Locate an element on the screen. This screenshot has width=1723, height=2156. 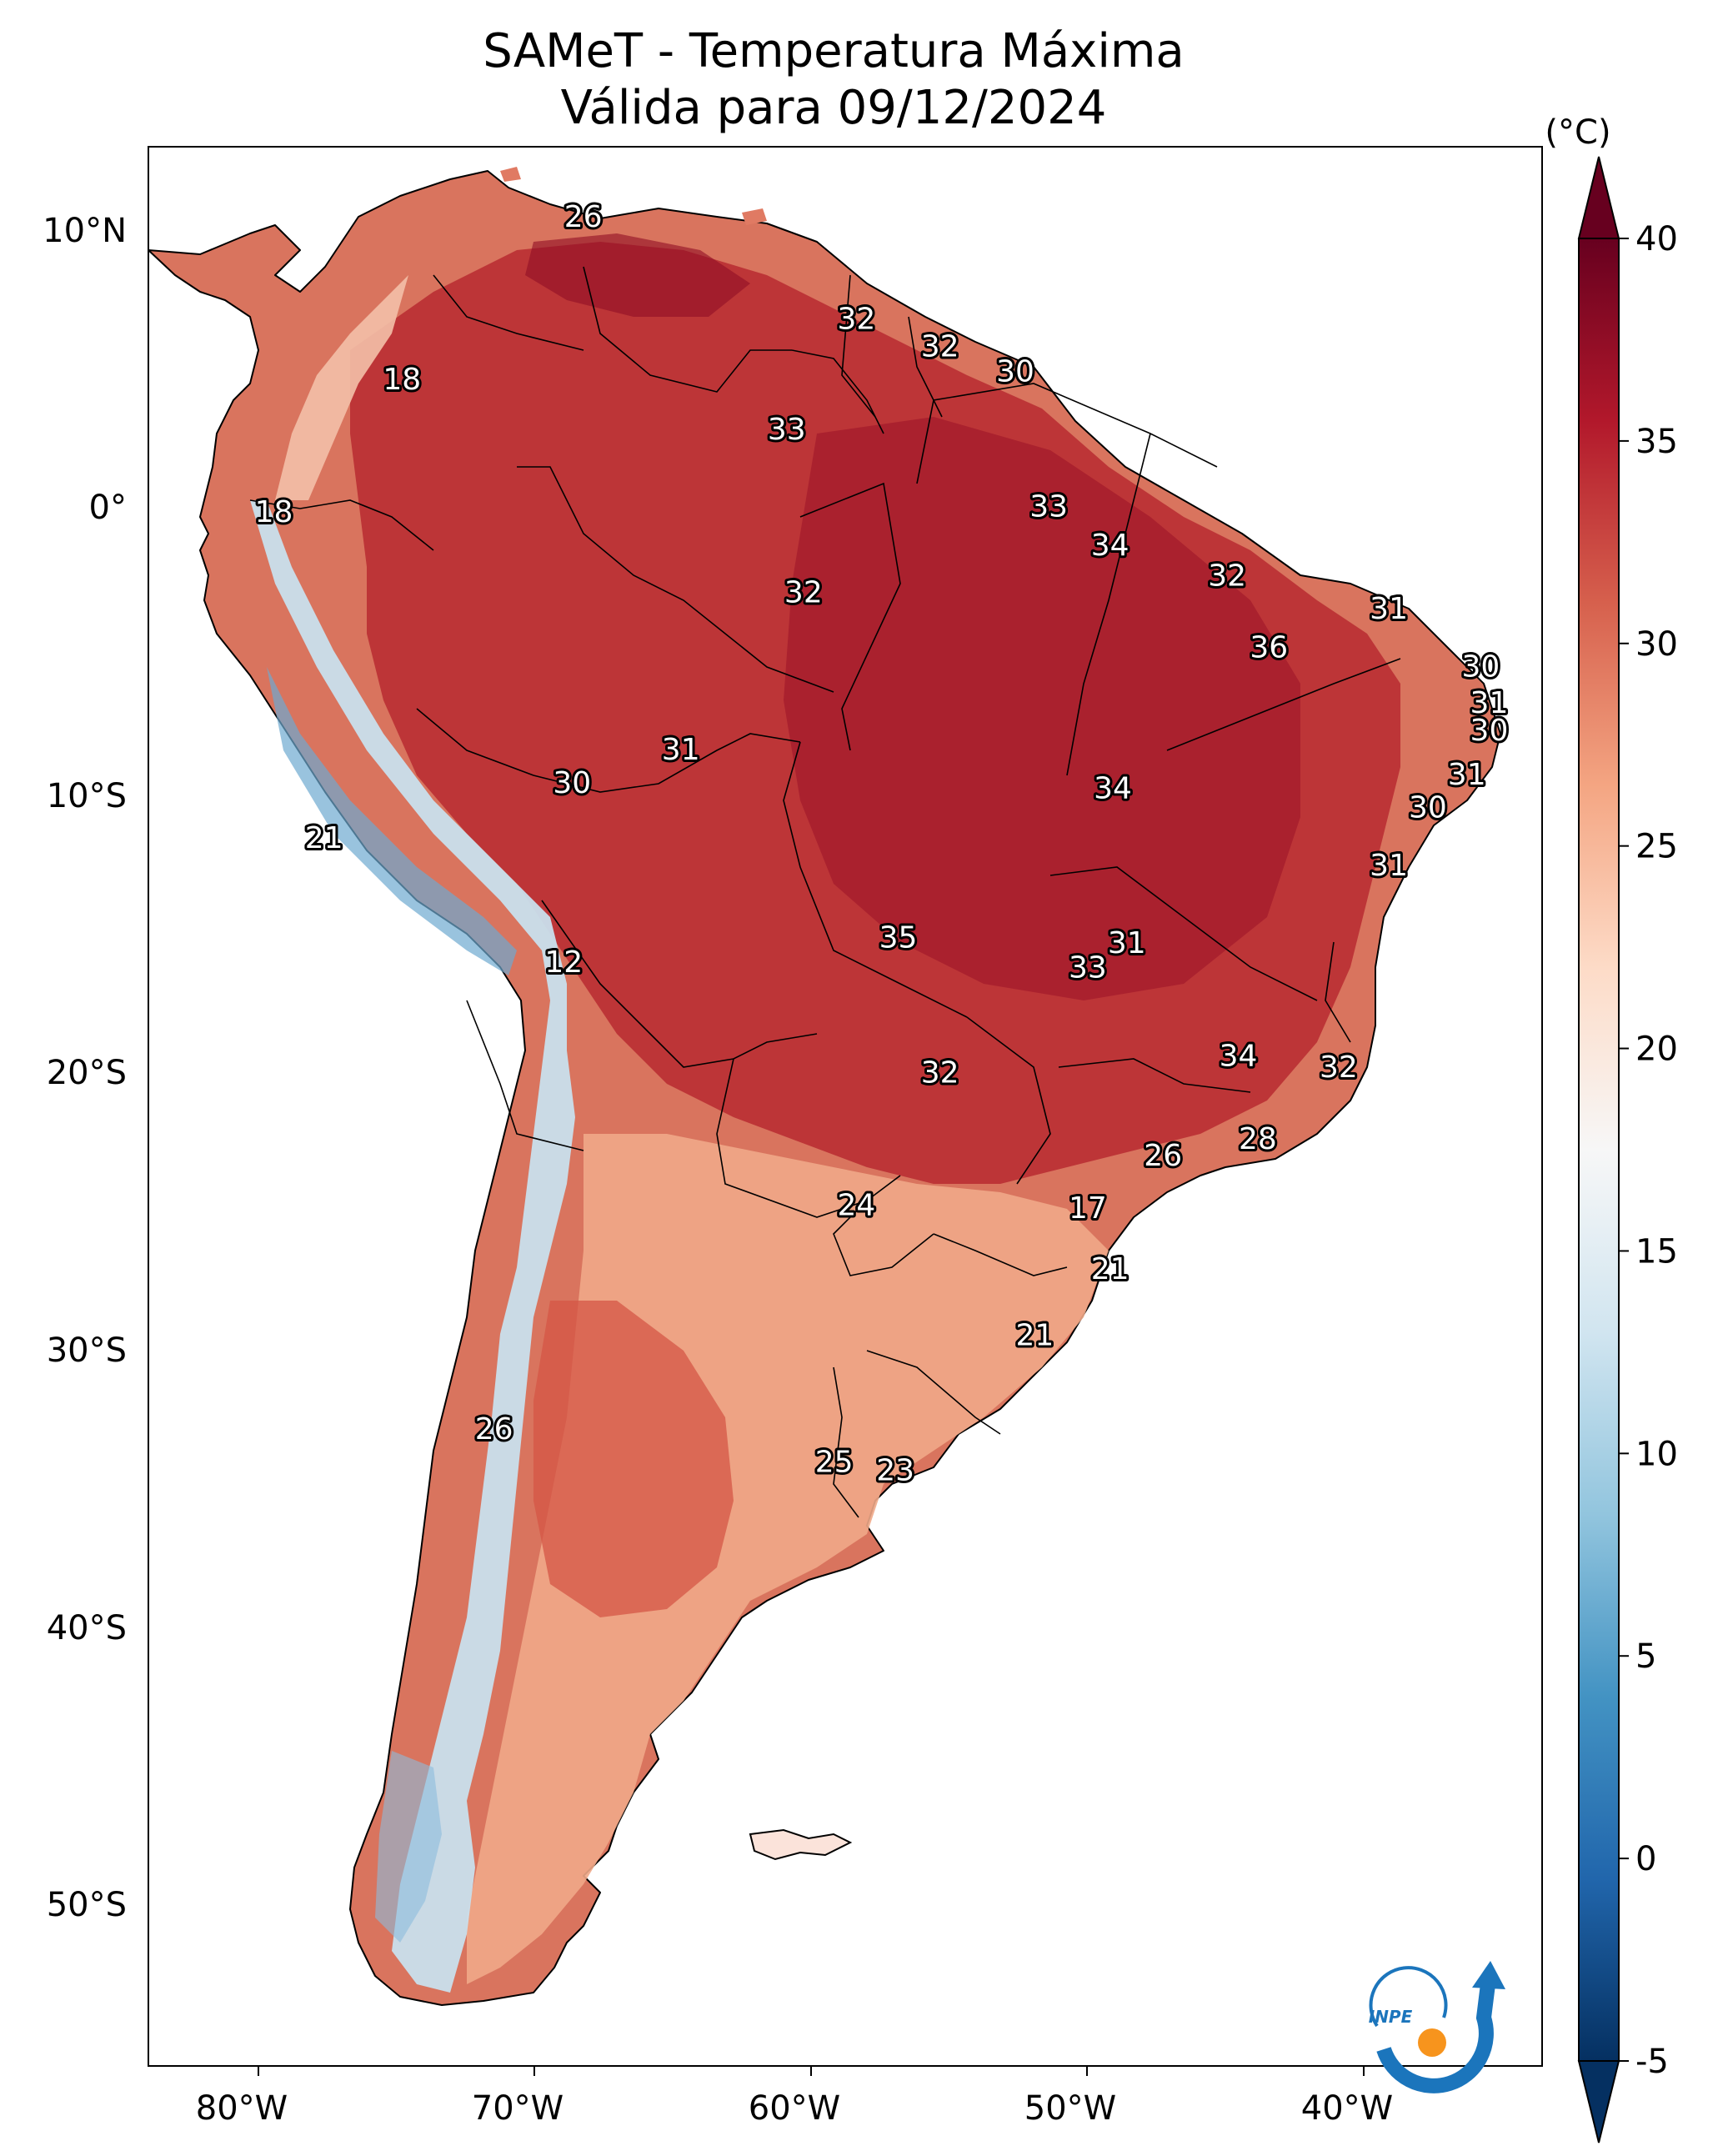
lon-tick-label: 60°W is located at coordinates (794, 2108).